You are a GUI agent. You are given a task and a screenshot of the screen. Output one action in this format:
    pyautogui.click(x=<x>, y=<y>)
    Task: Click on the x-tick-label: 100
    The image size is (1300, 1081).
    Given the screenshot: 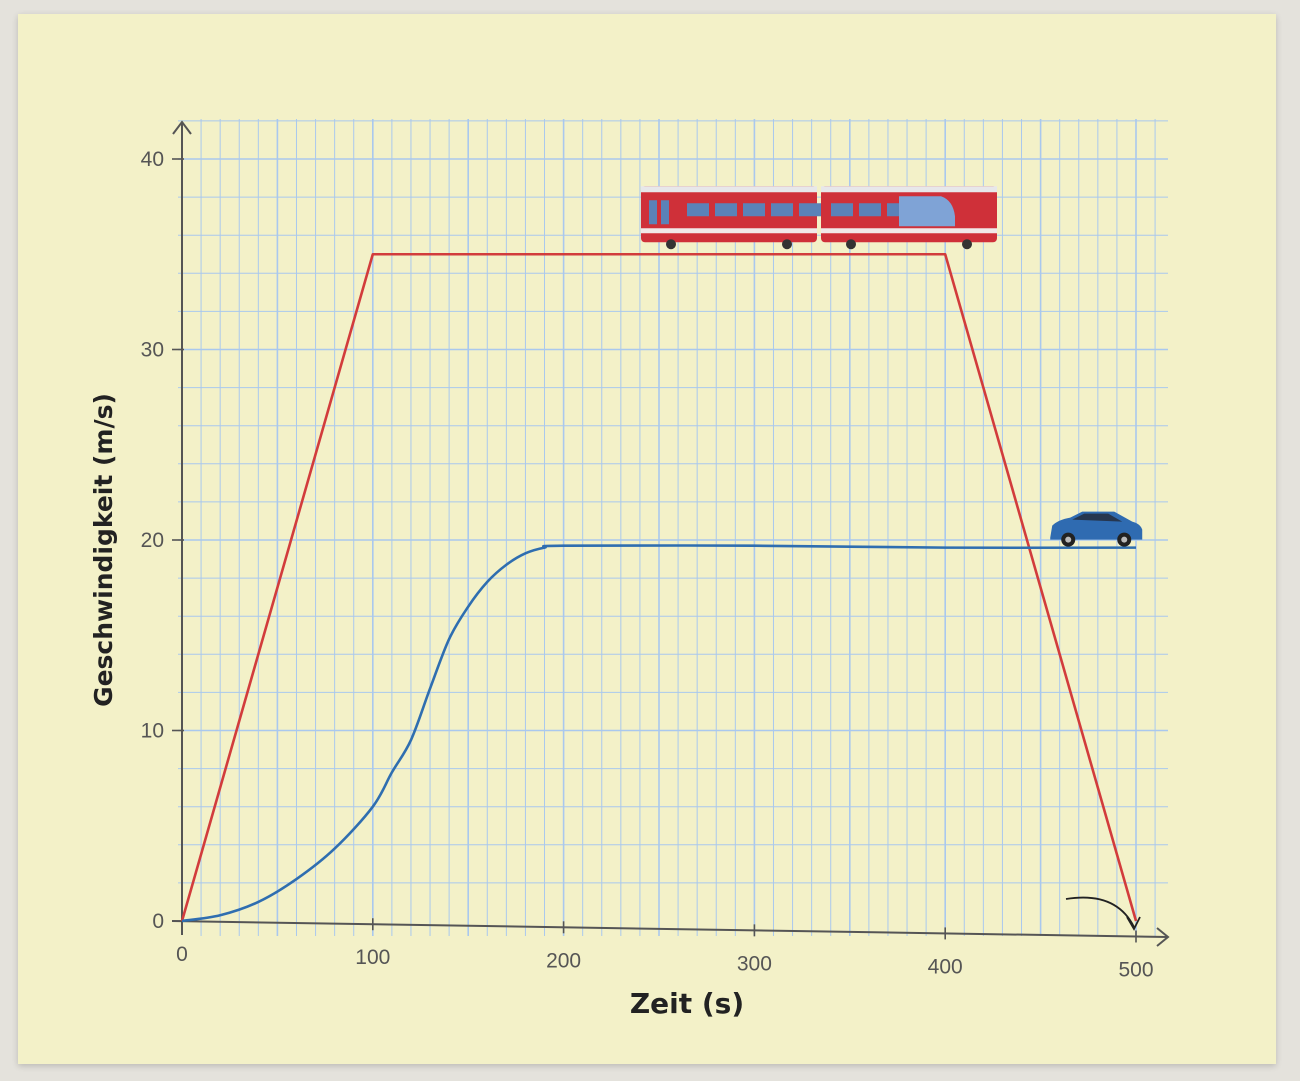 What is the action you would take?
    pyautogui.click(x=372, y=957)
    